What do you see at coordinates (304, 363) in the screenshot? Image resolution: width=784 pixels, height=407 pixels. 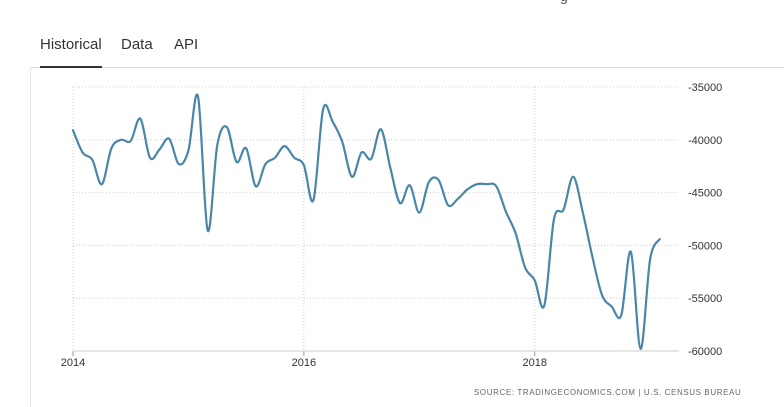 I see `x-tick-label: 2016` at bounding box center [304, 363].